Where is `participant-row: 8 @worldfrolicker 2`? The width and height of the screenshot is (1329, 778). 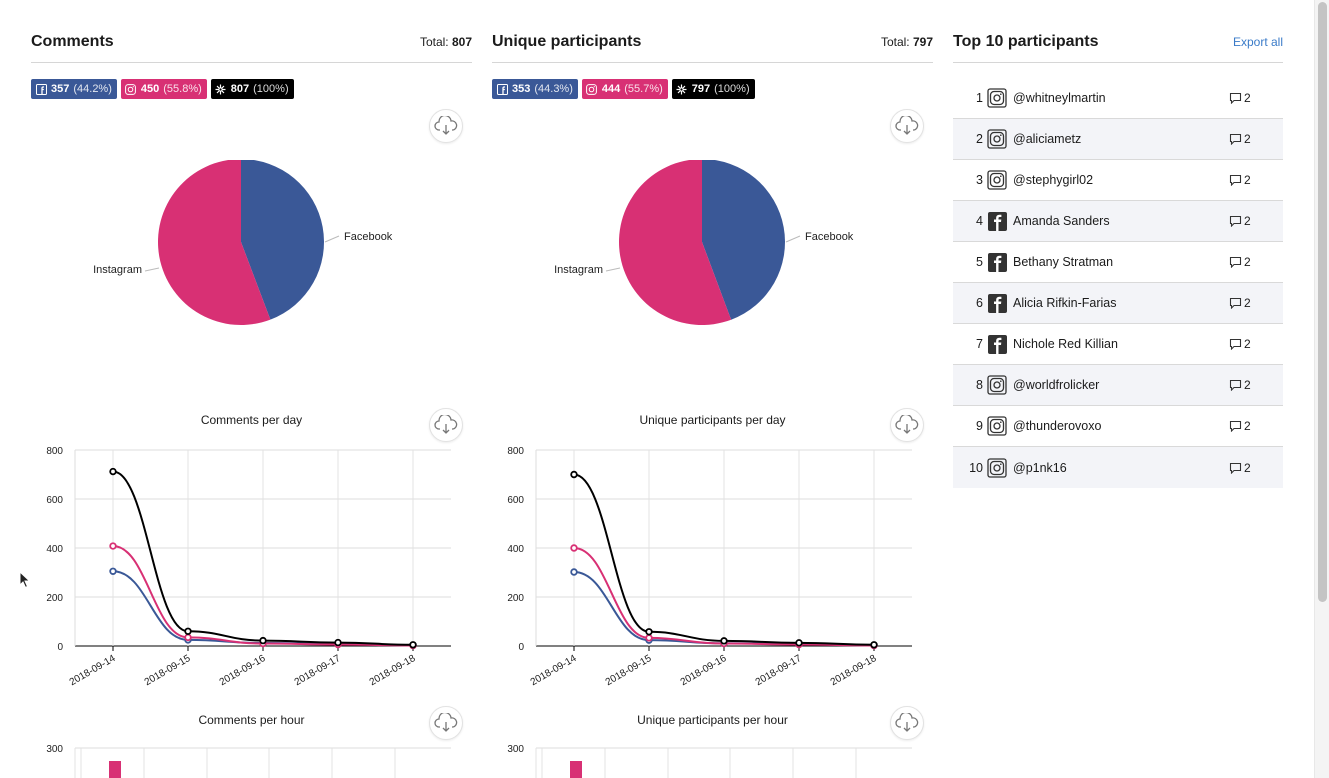
participant-row: 8 @worldfrolicker 2 is located at coordinates (1118, 385).